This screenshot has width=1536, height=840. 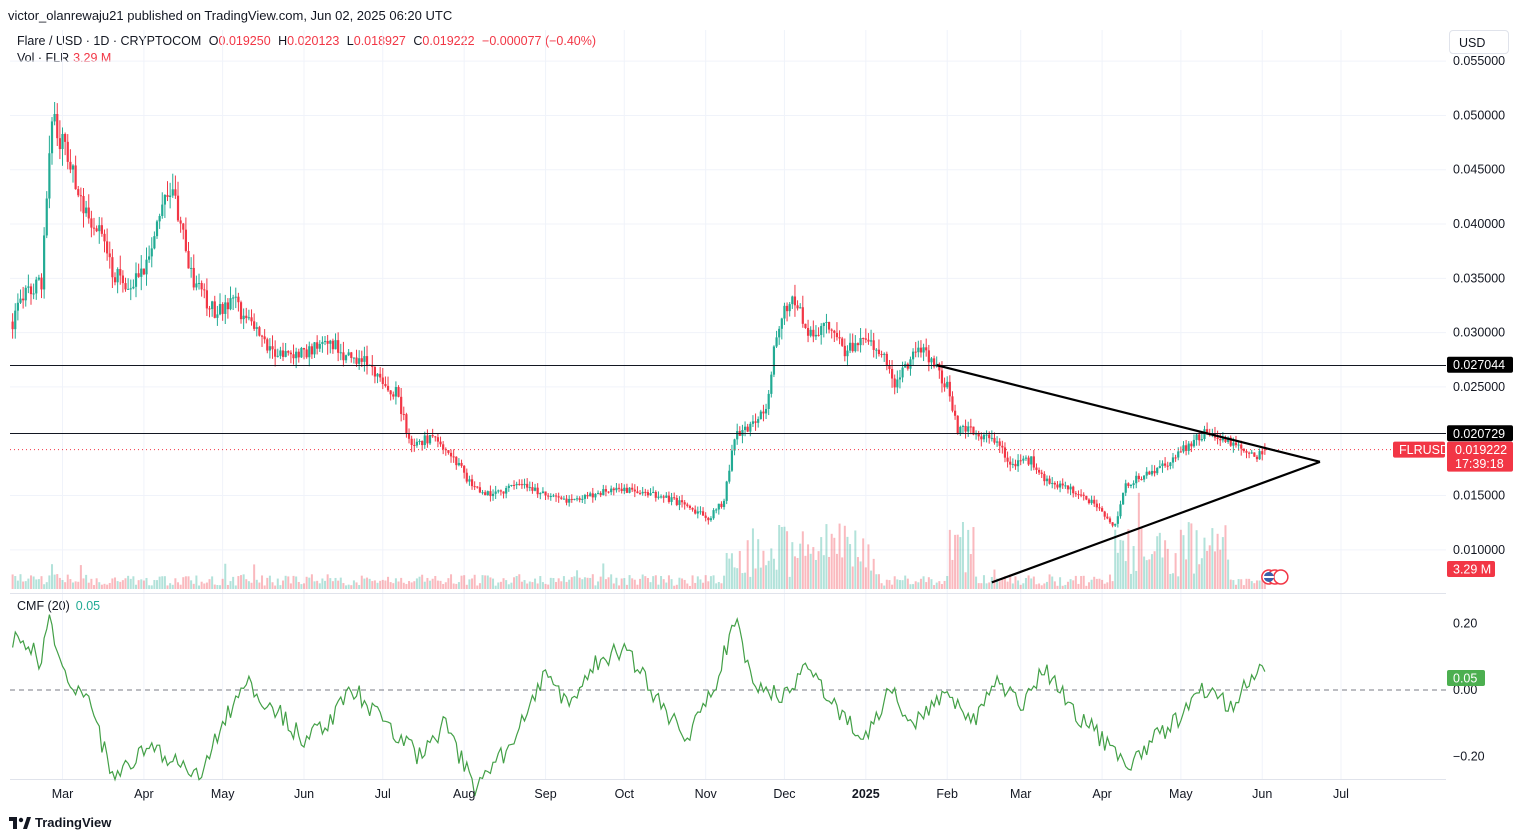 I want to click on cmf-label: CMF (20), so click(x=43, y=606).